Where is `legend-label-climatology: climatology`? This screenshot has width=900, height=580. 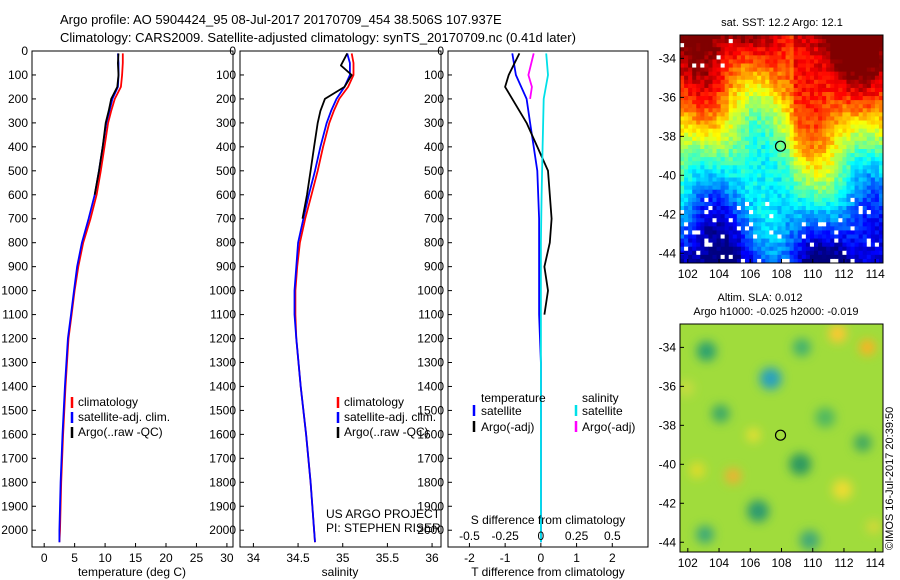 legend-label-climatology: climatology is located at coordinates (374, 402).